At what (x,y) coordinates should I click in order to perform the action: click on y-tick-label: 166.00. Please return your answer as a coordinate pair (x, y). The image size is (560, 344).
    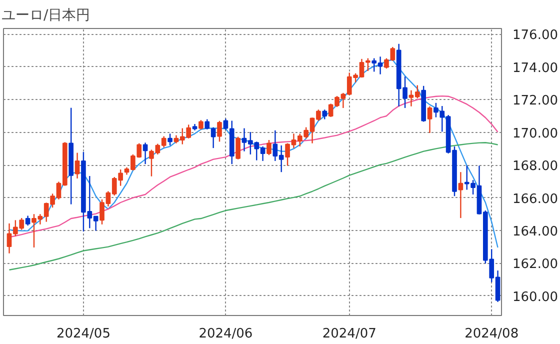
    Looking at the image, I should click on (535, 199).